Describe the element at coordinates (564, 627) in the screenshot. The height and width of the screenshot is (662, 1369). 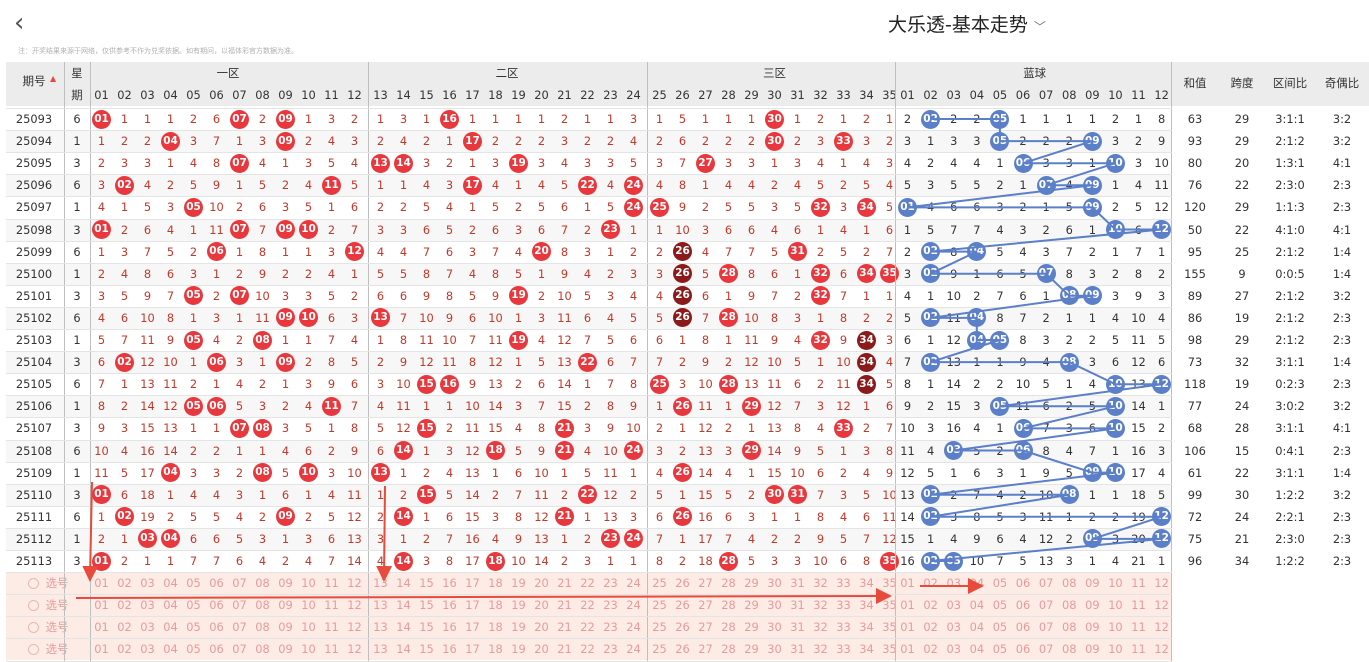
I see `pick-red-number: 21` at that location.